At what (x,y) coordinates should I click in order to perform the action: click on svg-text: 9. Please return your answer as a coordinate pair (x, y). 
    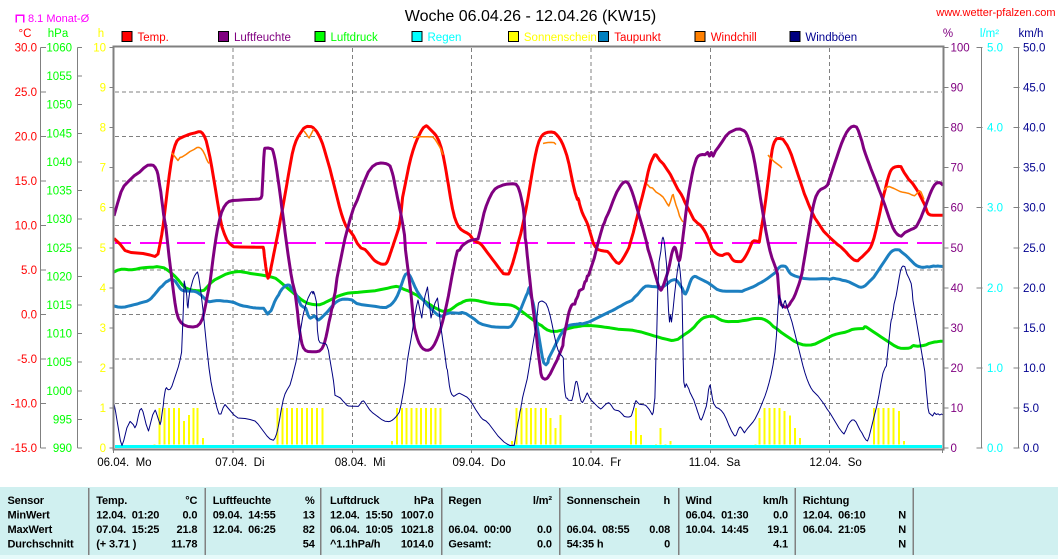
    Looking at the image, I should click on (103, 89).